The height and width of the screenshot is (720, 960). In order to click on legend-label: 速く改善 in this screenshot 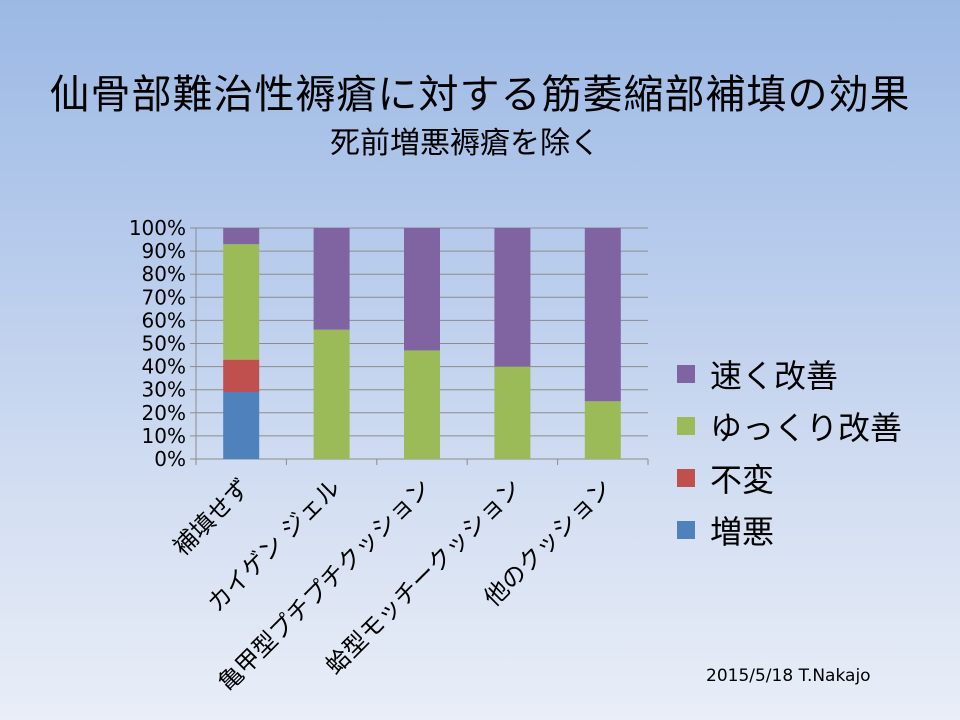, I will do `click(774, 376)`.